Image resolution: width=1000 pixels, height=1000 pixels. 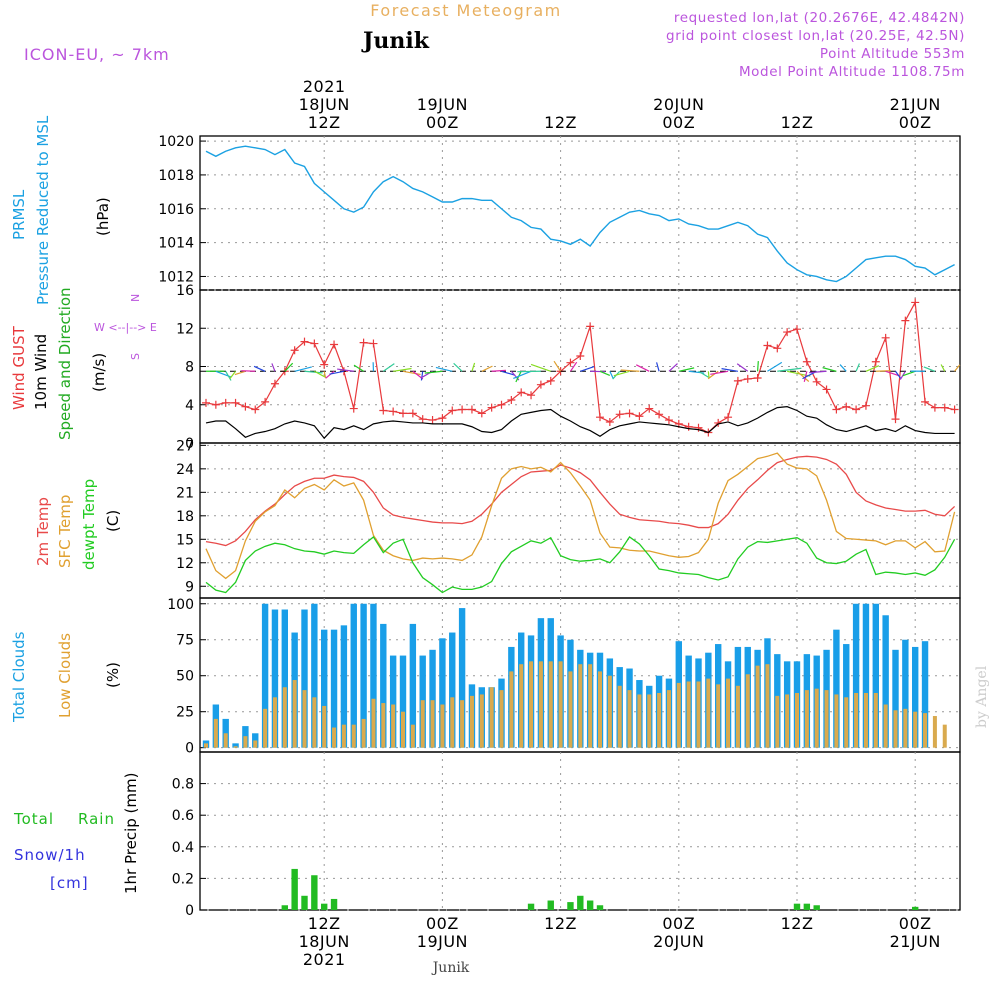 I want to click on ytick-label: 18, so click(x=185, y=517).